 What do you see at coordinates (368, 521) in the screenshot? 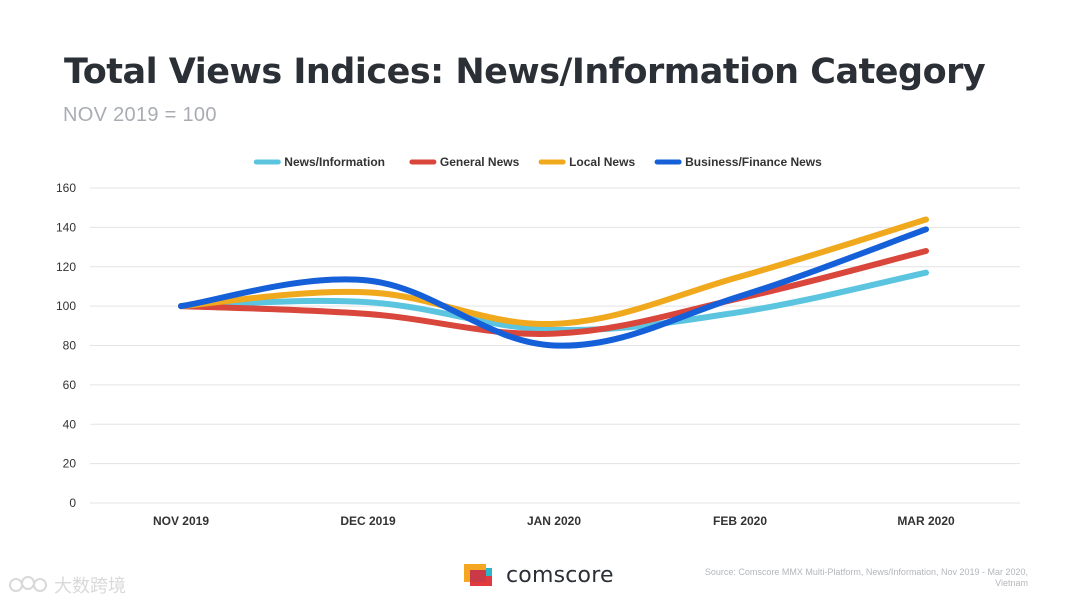
I see `x-tick-label: DEC 2019` at bounding box center [368, 521].